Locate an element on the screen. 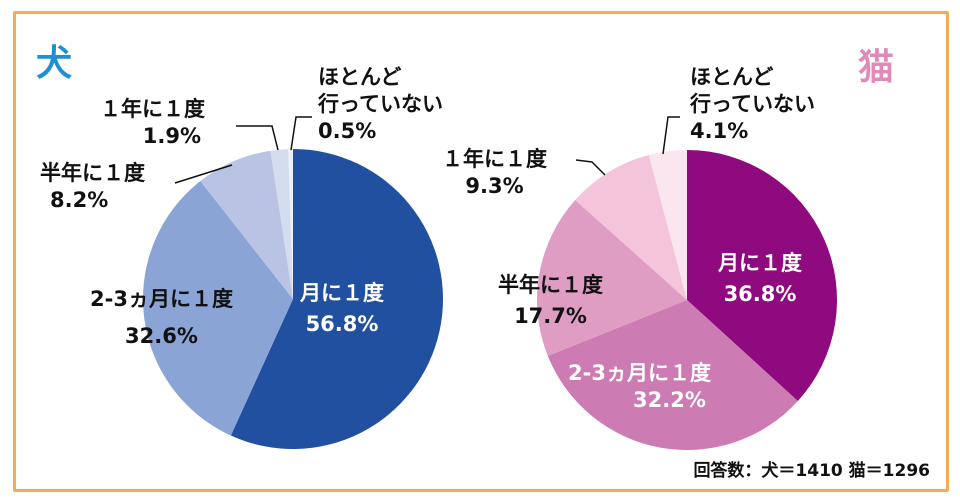 The image size is (960, 502). dog-leader-halfyear is located at coordinates (203, 174).